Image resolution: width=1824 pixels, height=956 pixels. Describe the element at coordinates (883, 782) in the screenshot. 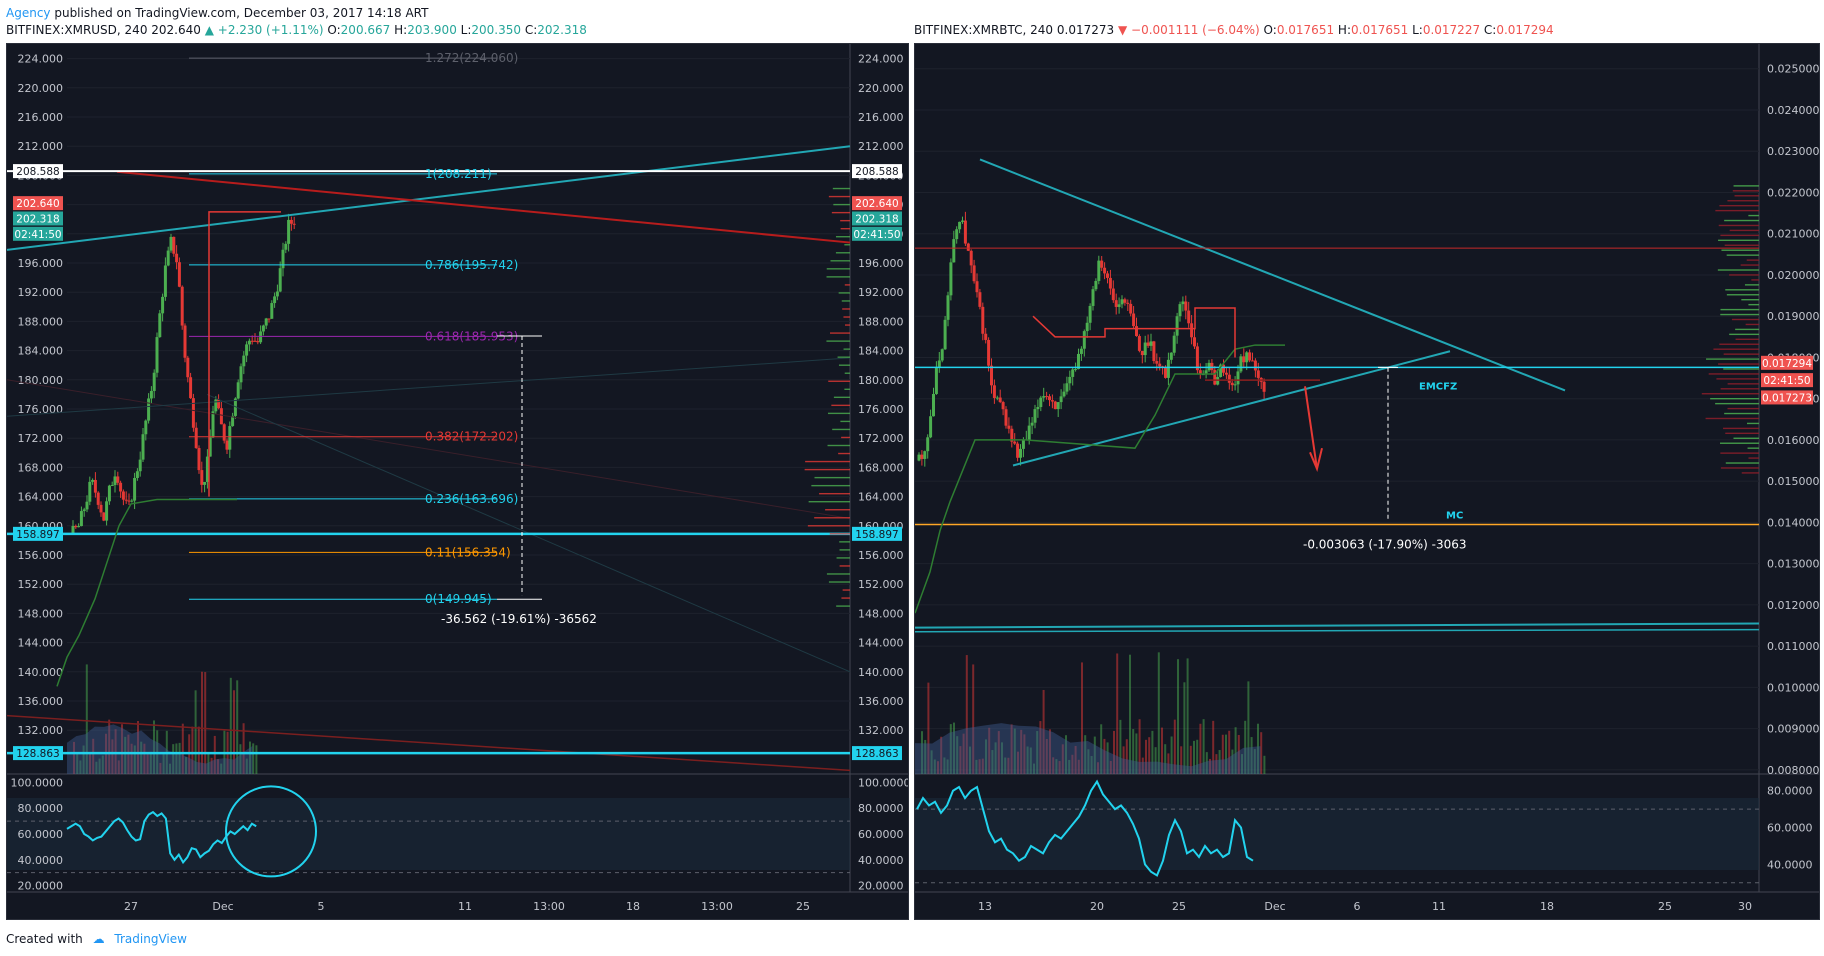

I see `rsi-tick-label: 100.0000` at that location.